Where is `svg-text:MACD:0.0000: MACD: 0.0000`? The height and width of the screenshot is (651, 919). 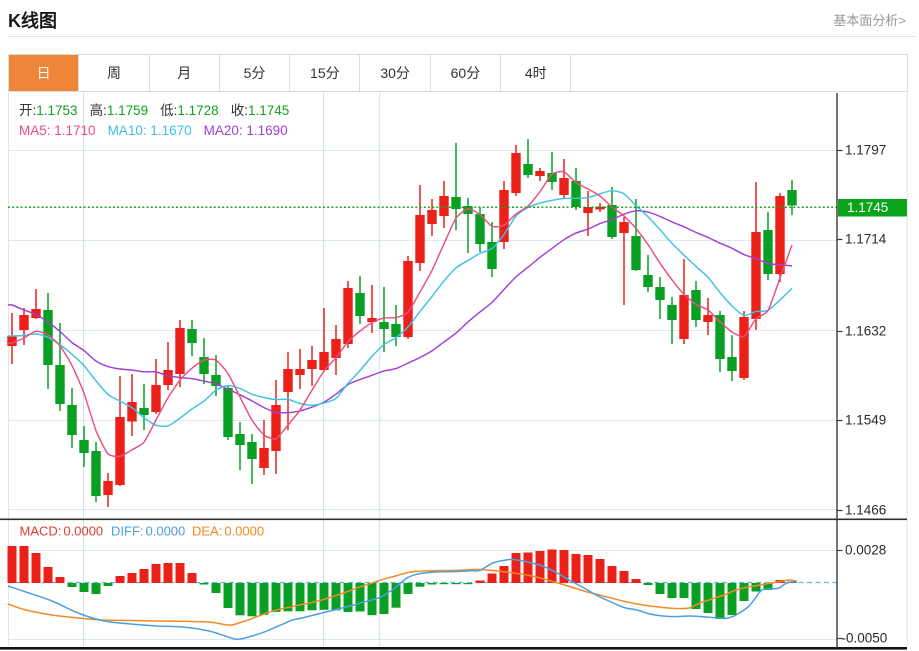
svg-text:MACD:0.0000: MACD: 0.0000 is located at coordinates (62, 531).